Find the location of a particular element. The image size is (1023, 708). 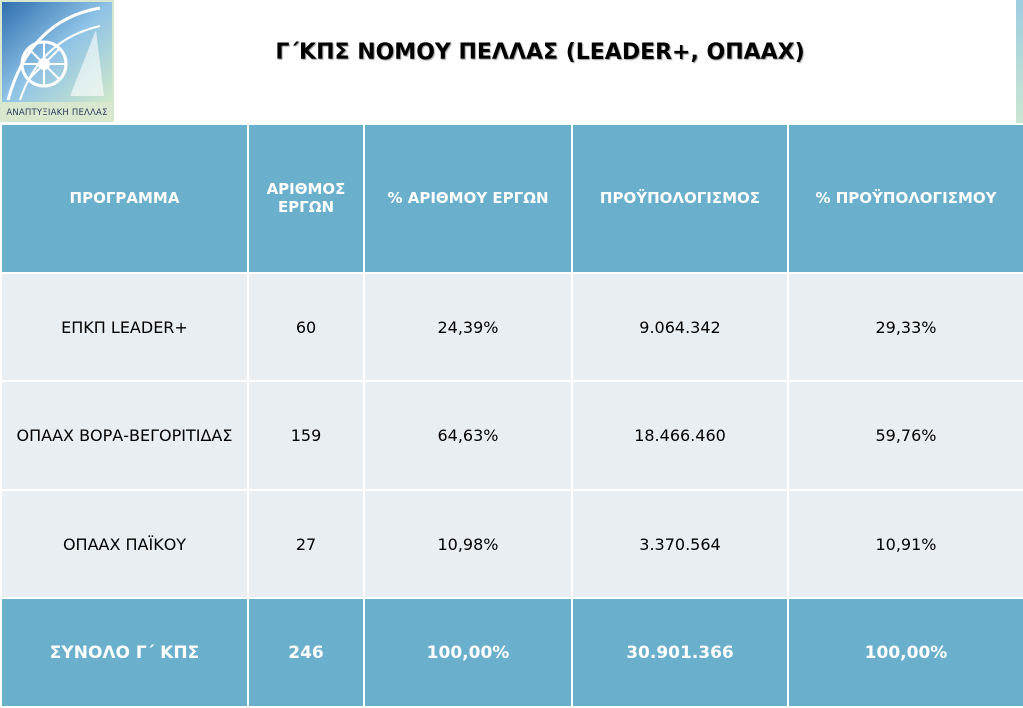

total-budget-percent: 100,00% is located at coordinates (905, 652).